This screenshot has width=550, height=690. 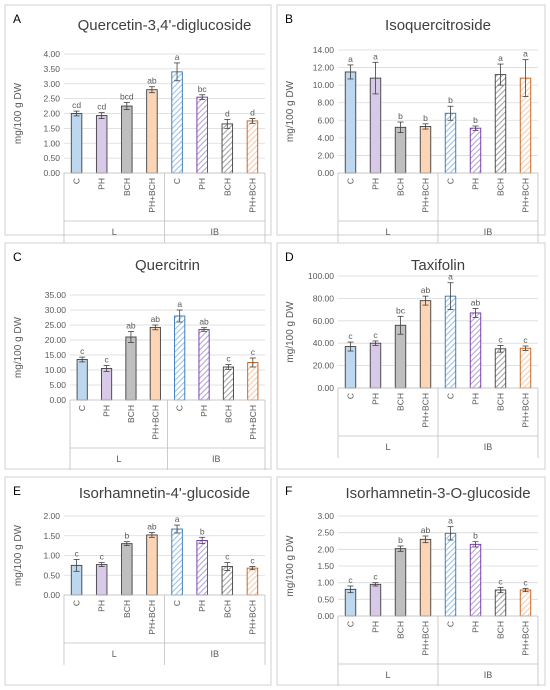 What do you see at coordinates (325, 549) in the screenshot?
I see `y-tick-label: 2.00` at bounding box center [325, 549].